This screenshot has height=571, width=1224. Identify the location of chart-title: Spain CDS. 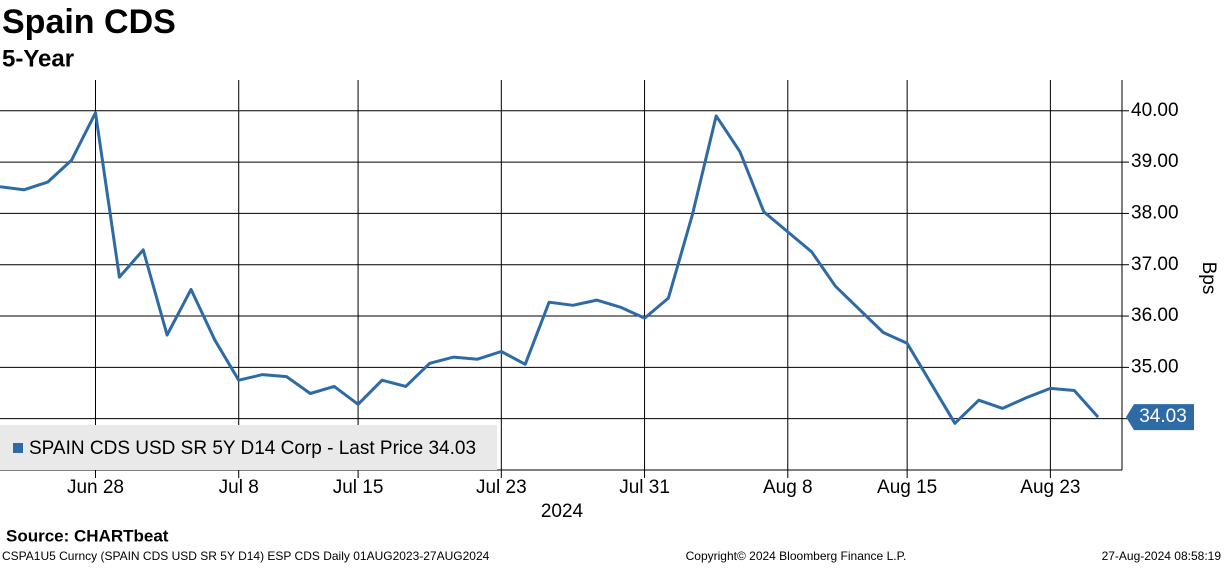
(89, 22).